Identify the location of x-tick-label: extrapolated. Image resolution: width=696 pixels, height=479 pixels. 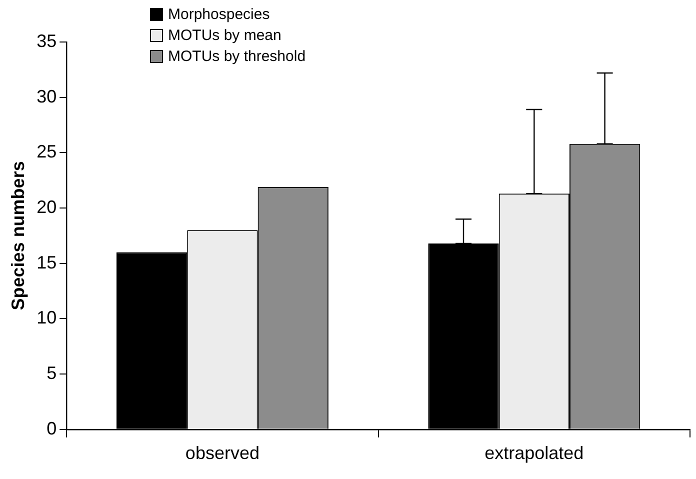
(534, 453).